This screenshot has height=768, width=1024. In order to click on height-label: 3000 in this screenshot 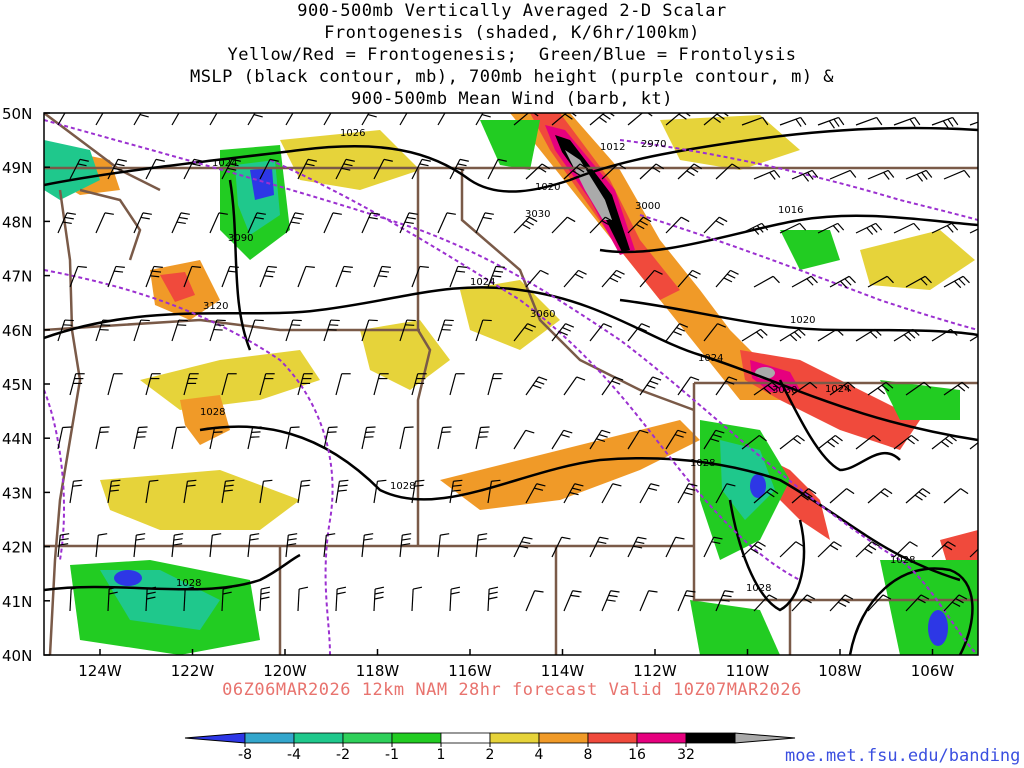, I will do `click(647, 206)`.